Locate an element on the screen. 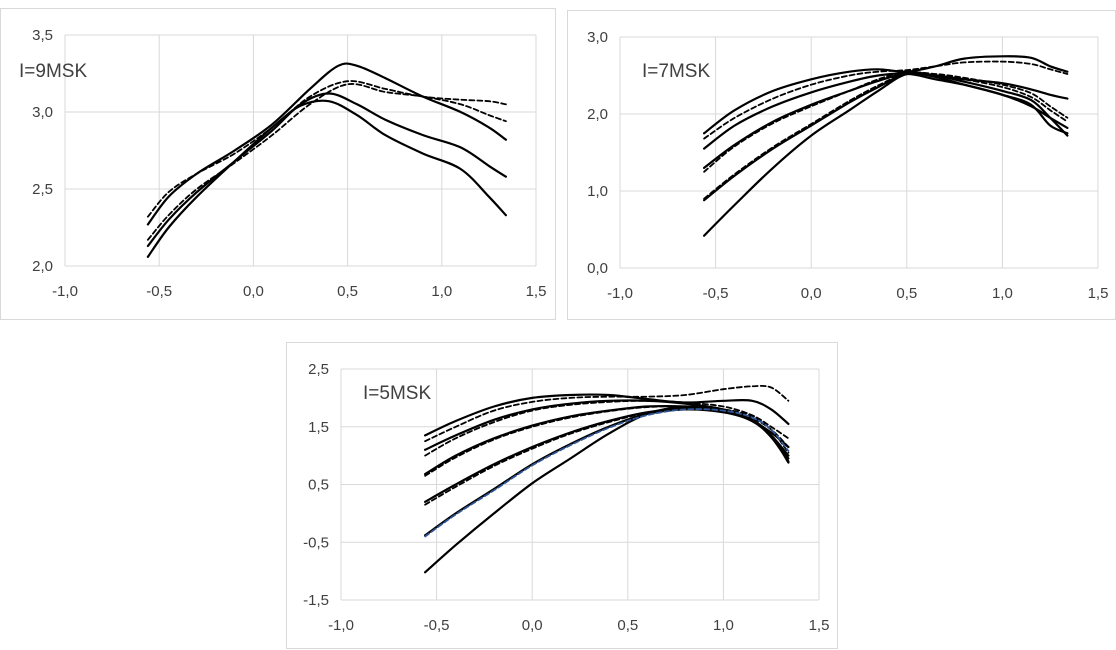 This screenshot has width=1116, height=650. y-tick-label: -1,5 is located at coordinates (316, 600).